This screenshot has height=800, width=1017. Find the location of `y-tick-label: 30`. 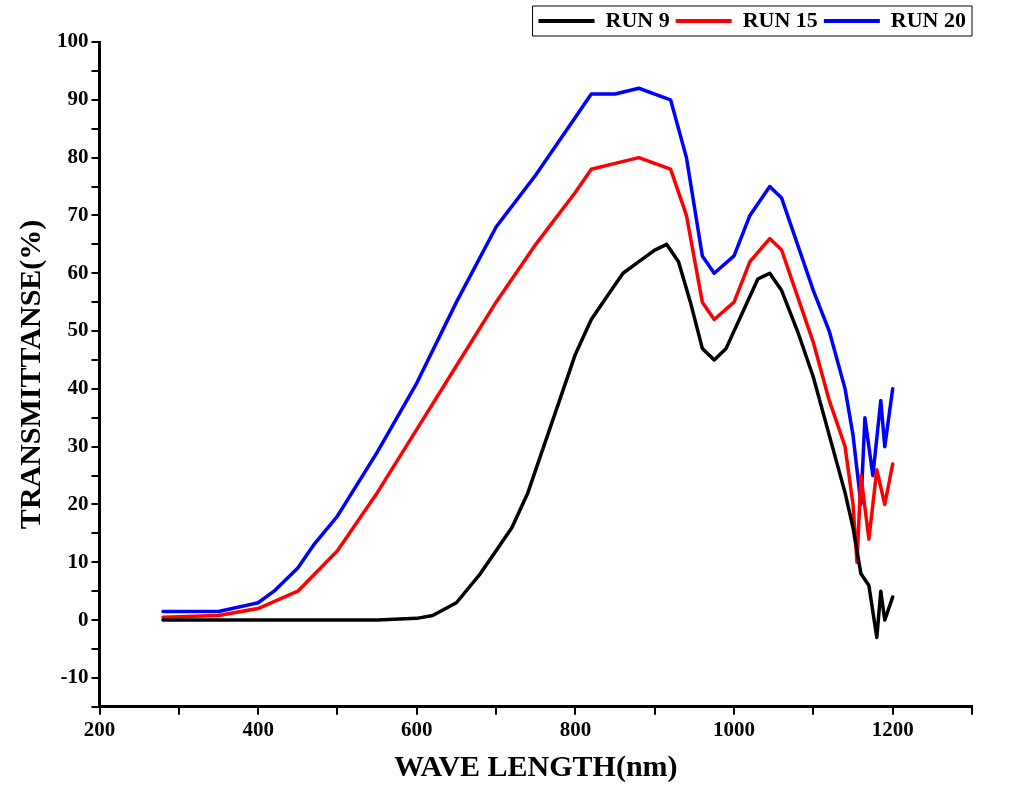

y-tick-label: 30 is located at coordinates (78, 445).